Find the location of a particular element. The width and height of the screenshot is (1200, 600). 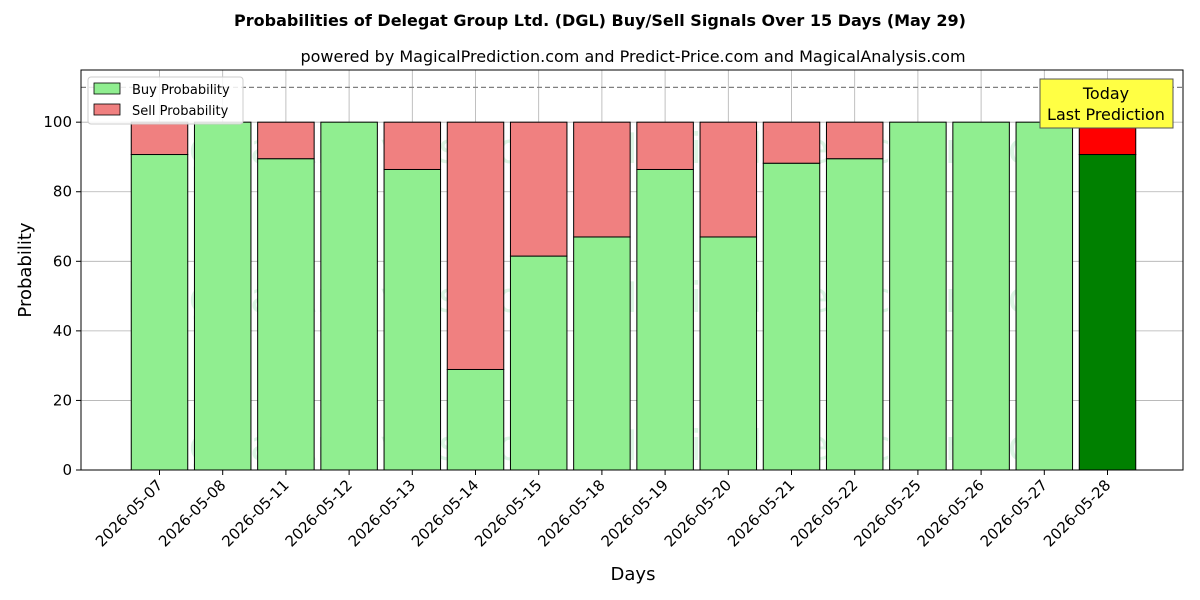

x-tick-label: 2026-05-28 is located at coordinates (1077, 513).